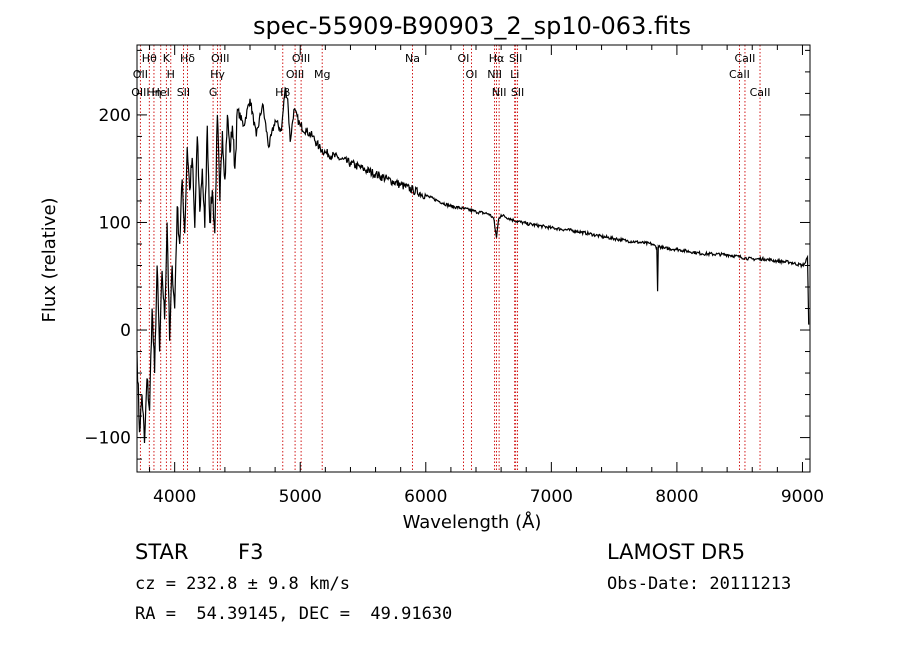  Describe the element at coordinates (149, 58) in the screenshot. I see `line-label: Hθ` at that location.